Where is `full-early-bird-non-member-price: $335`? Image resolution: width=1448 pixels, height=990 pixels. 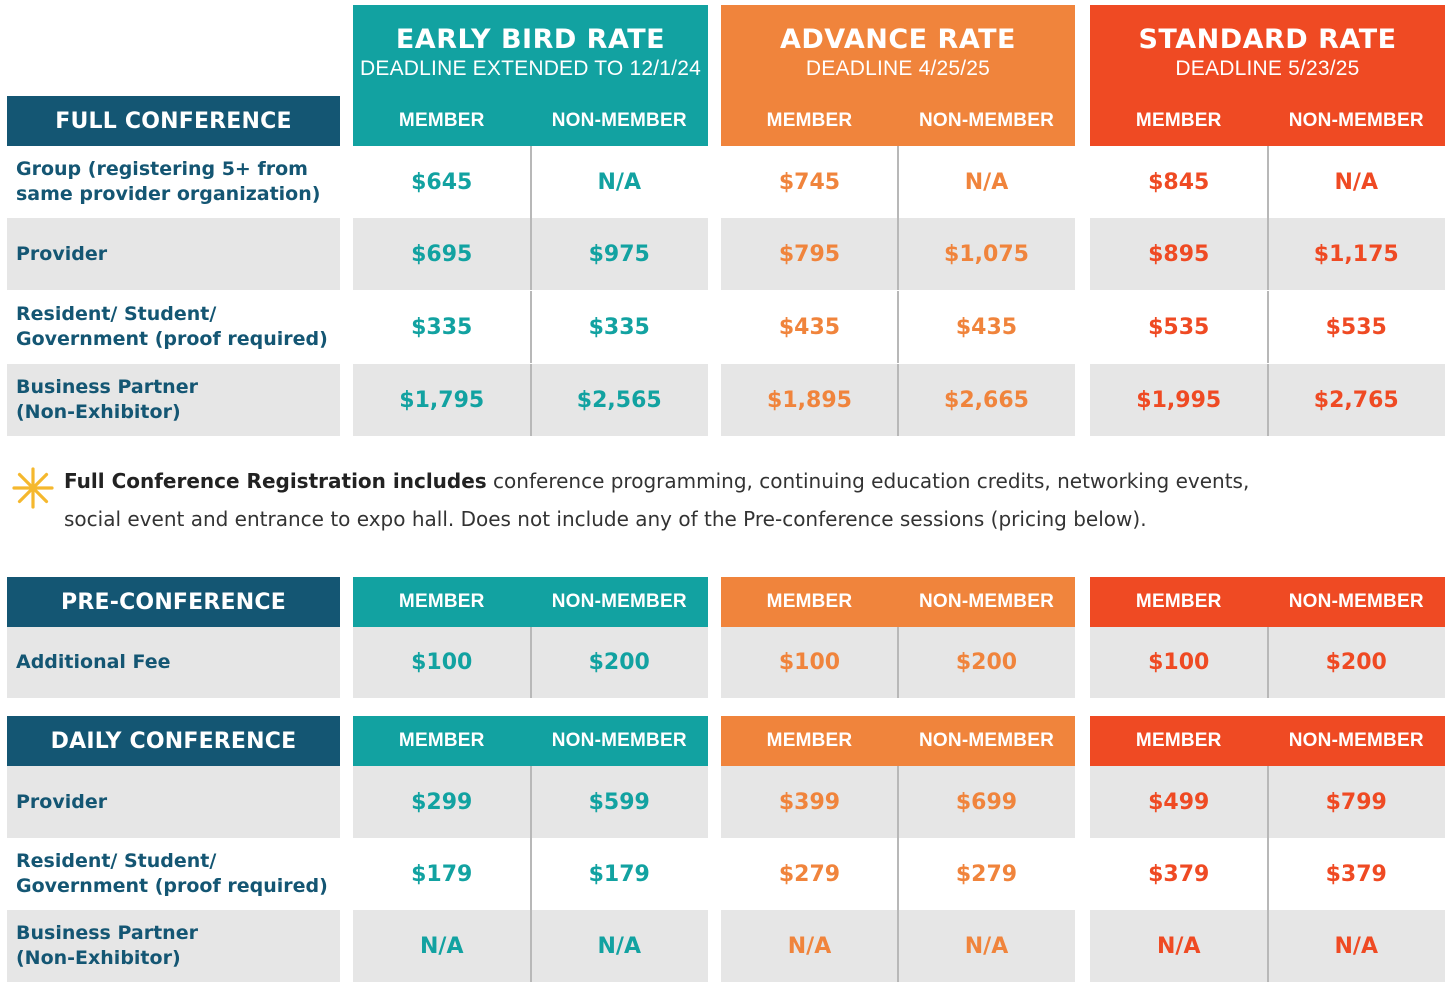
full-early-bird-non-member-price: $335 is located at coordinates (619, 327).